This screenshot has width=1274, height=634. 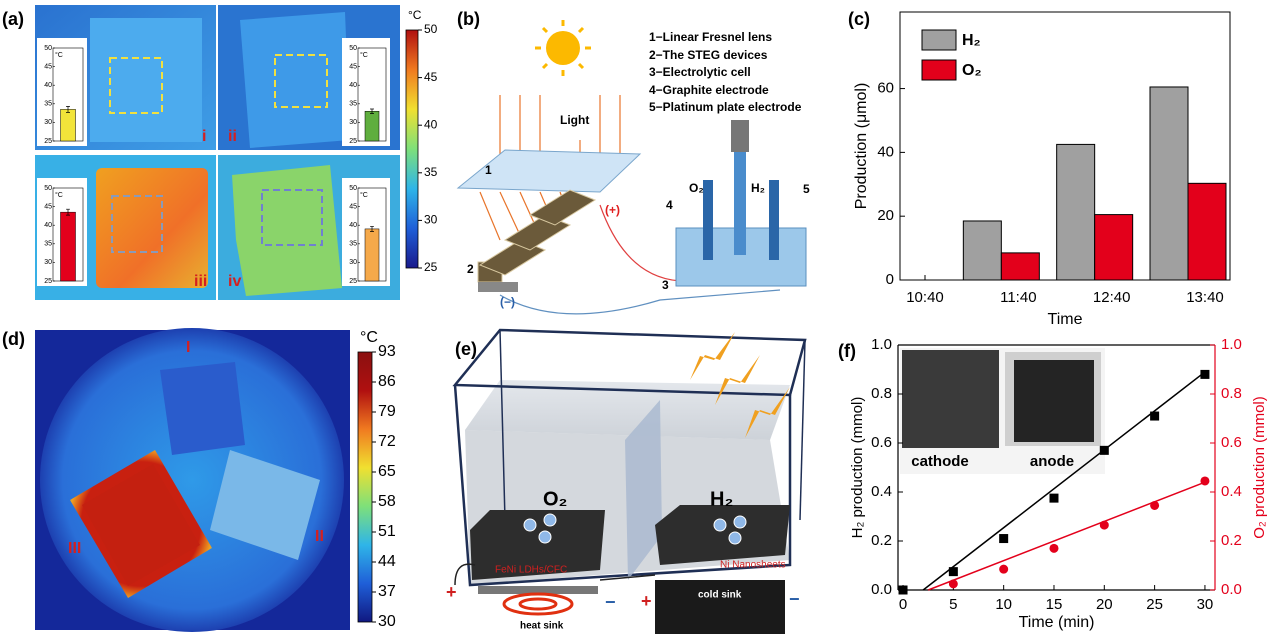 What do you see at coordinates (507, 302) in the screenshot?
I see `pole-label: (−)` at bounding box center [507, 302].